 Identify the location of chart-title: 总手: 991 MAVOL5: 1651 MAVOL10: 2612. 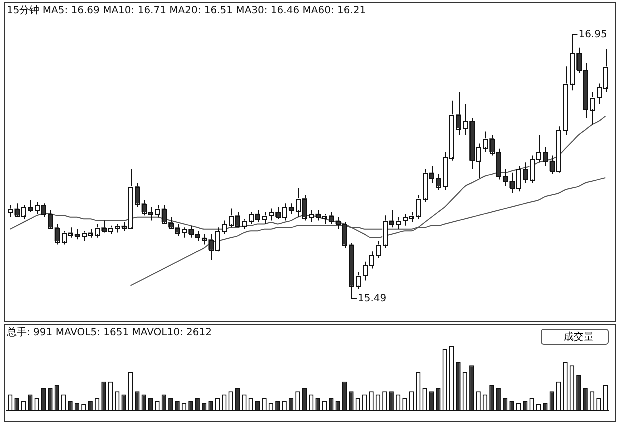
(109, 332).